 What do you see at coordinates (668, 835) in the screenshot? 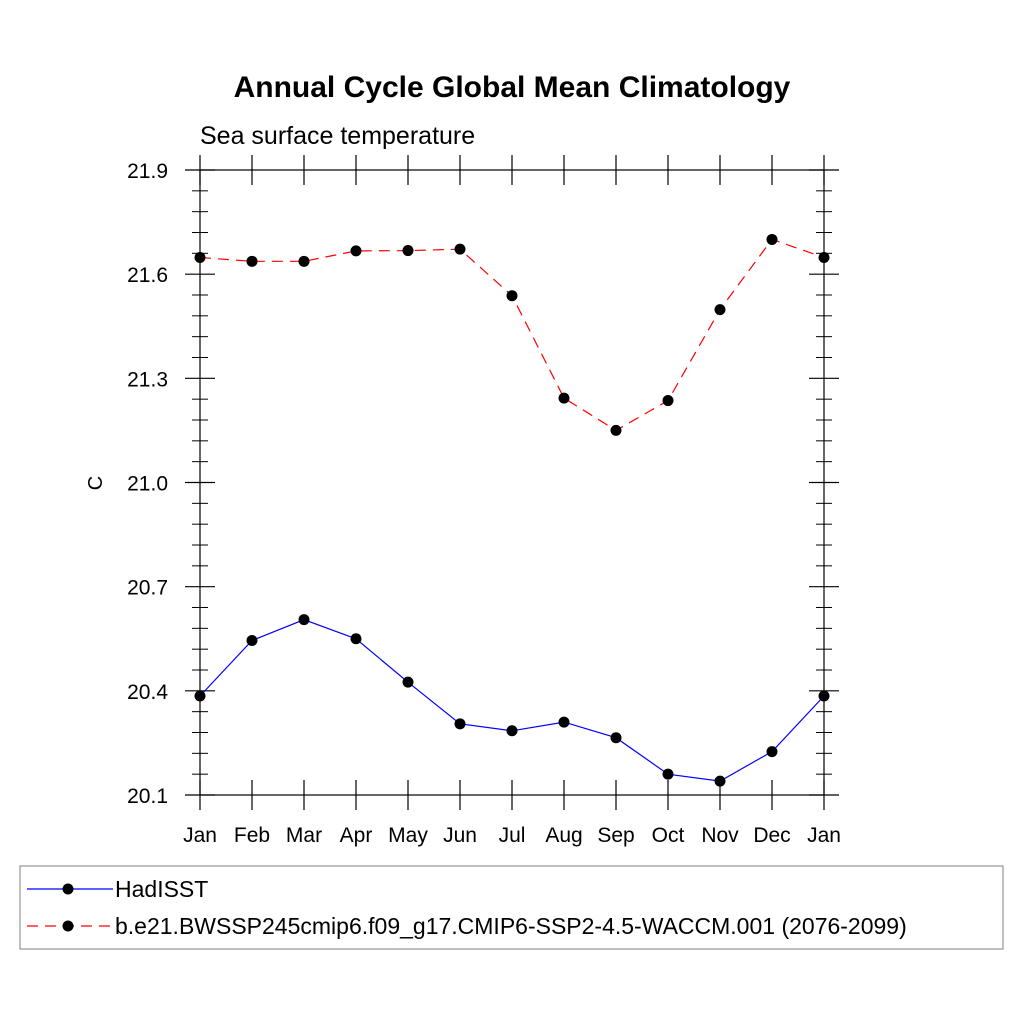
I see `x-tick-label: Oct` at bounding box center [668, 835].